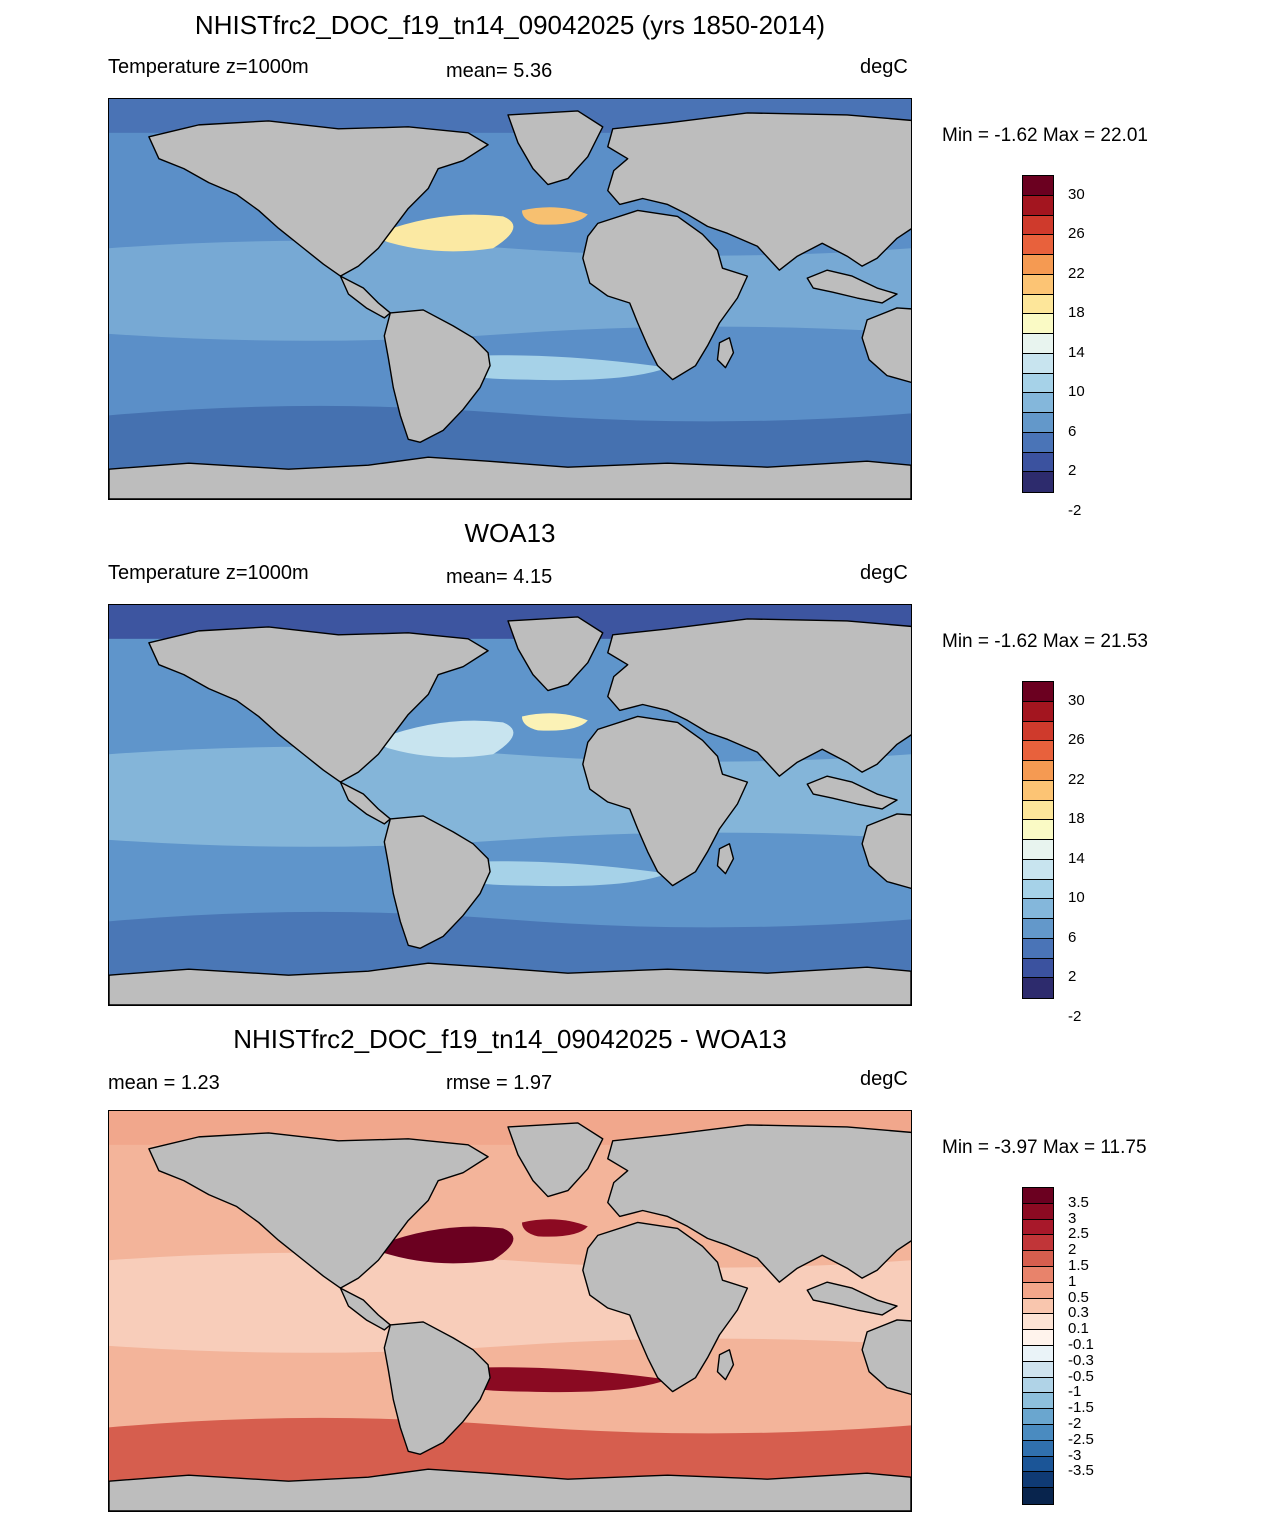  I want to click on antarctica-landmass, so click(510, 1489).